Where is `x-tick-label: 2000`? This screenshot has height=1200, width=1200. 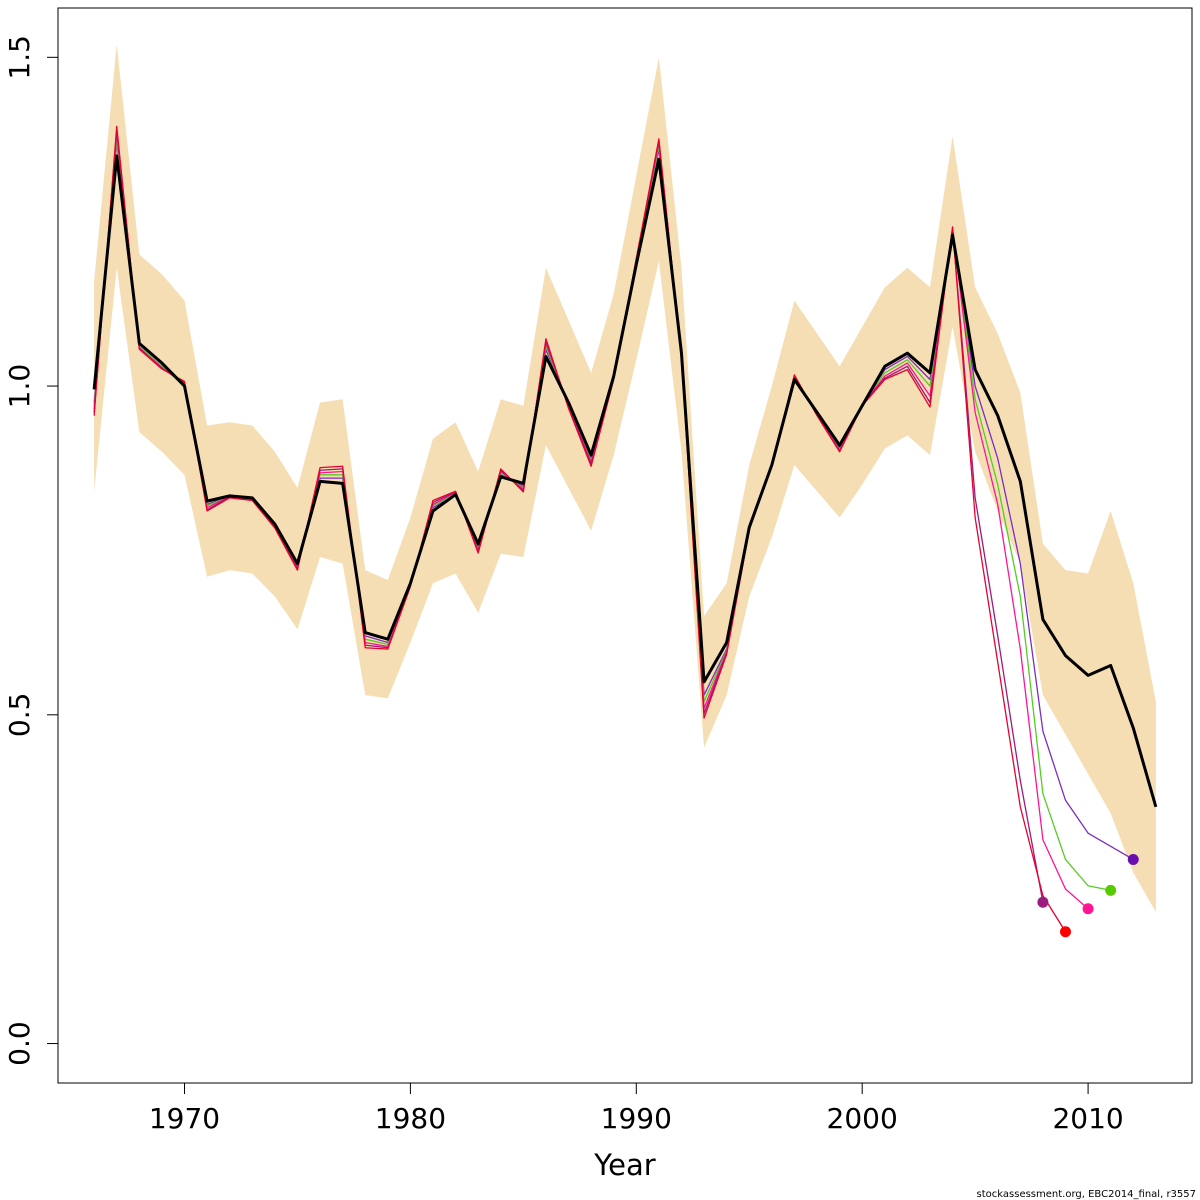 x-tick-label: 2000 is located at coordinates (862, 1118).